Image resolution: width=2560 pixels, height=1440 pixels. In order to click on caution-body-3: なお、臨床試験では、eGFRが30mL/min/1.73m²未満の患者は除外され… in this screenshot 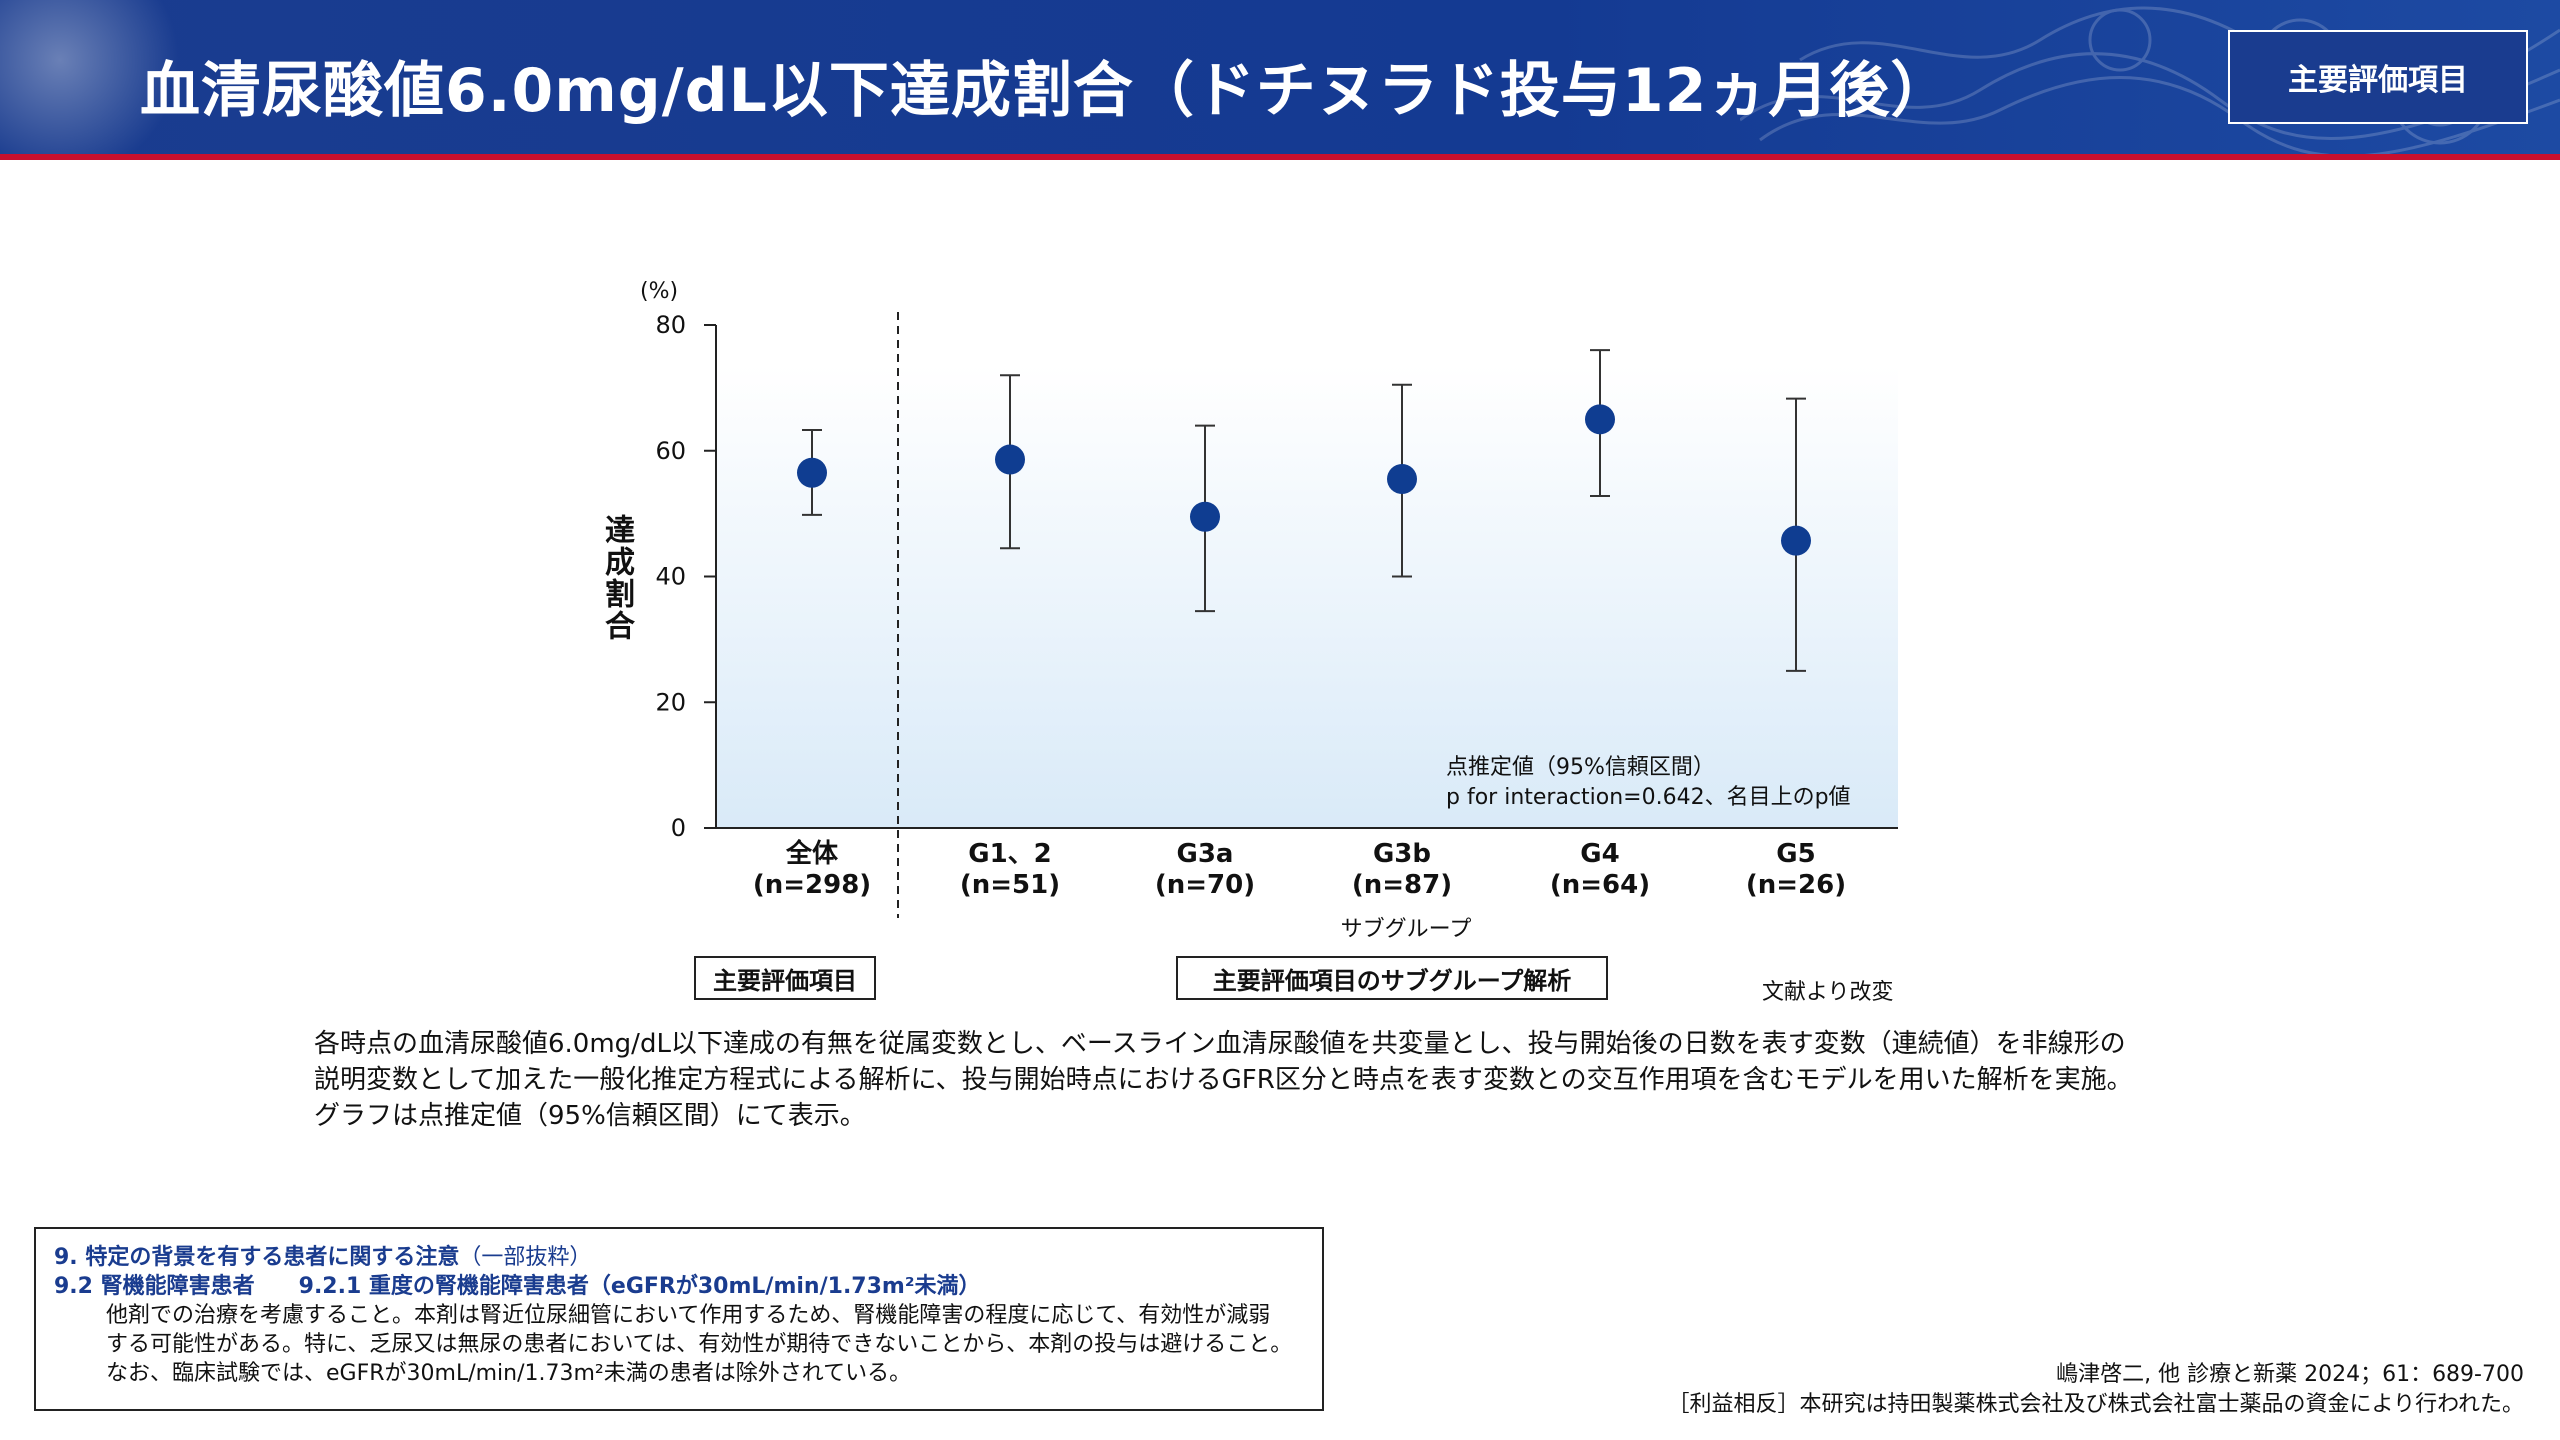, I will do `click(509, 1373)`.